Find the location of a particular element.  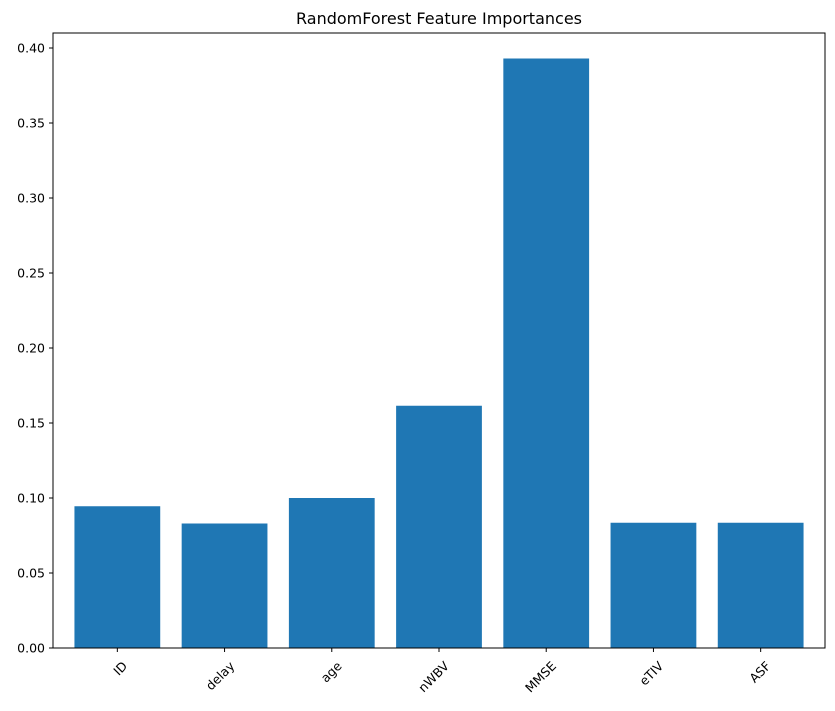

bar-ID is located at coordinates (117, 577).